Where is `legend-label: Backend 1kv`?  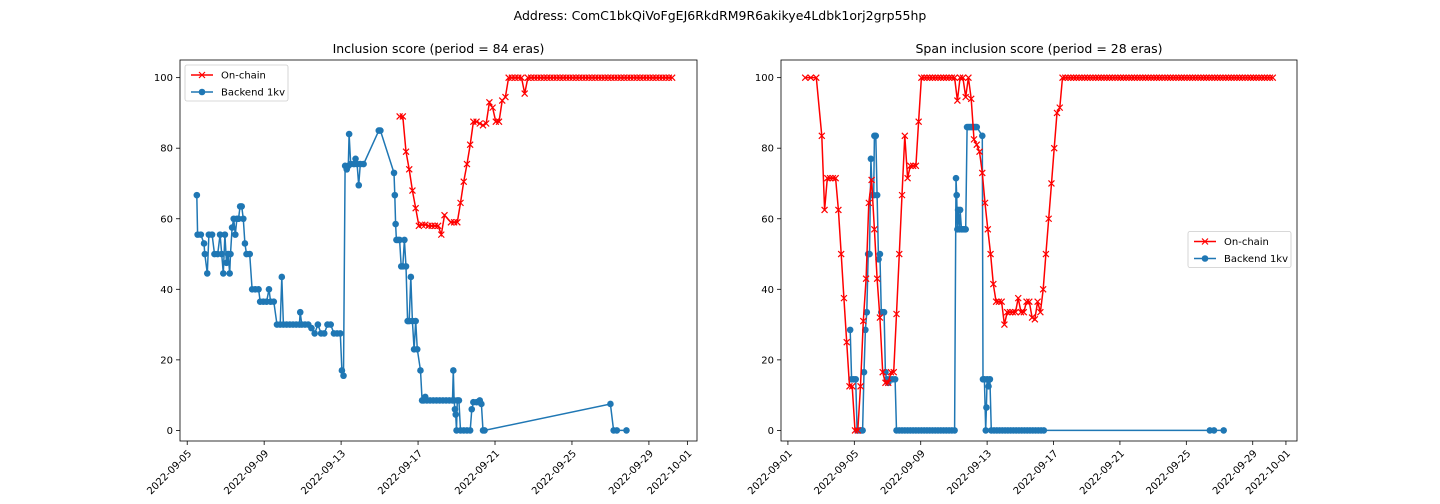 legend-label: Backend 1kv is located at coordinates (1256, 259).